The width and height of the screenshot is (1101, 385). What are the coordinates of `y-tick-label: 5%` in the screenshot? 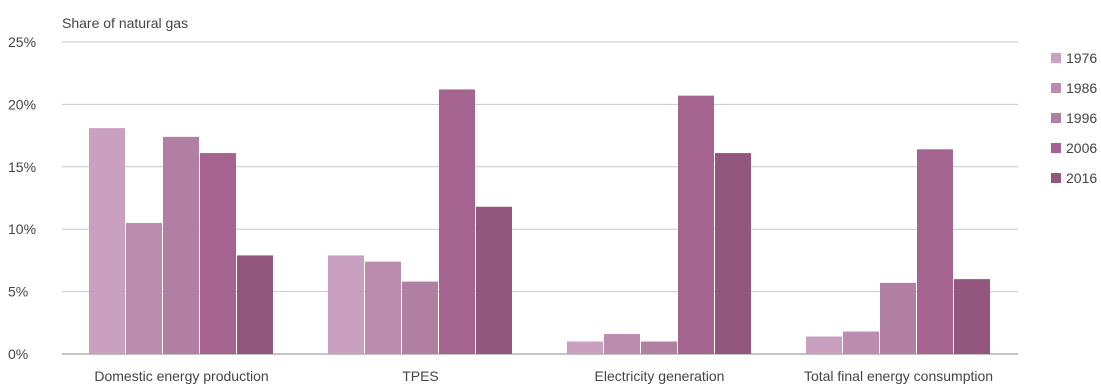 It's located at (18, 292).